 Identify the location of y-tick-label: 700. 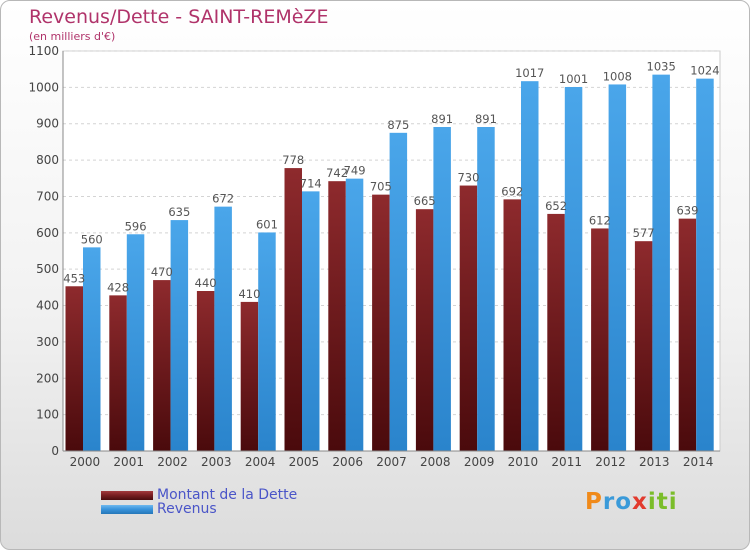
(47, 196).